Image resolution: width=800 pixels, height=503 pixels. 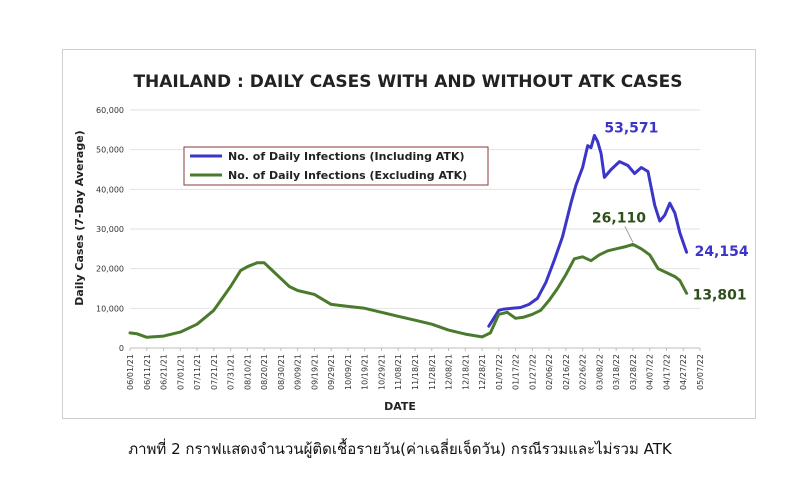 I want to click on data-label: 24,154, so click(x=722, y=252).